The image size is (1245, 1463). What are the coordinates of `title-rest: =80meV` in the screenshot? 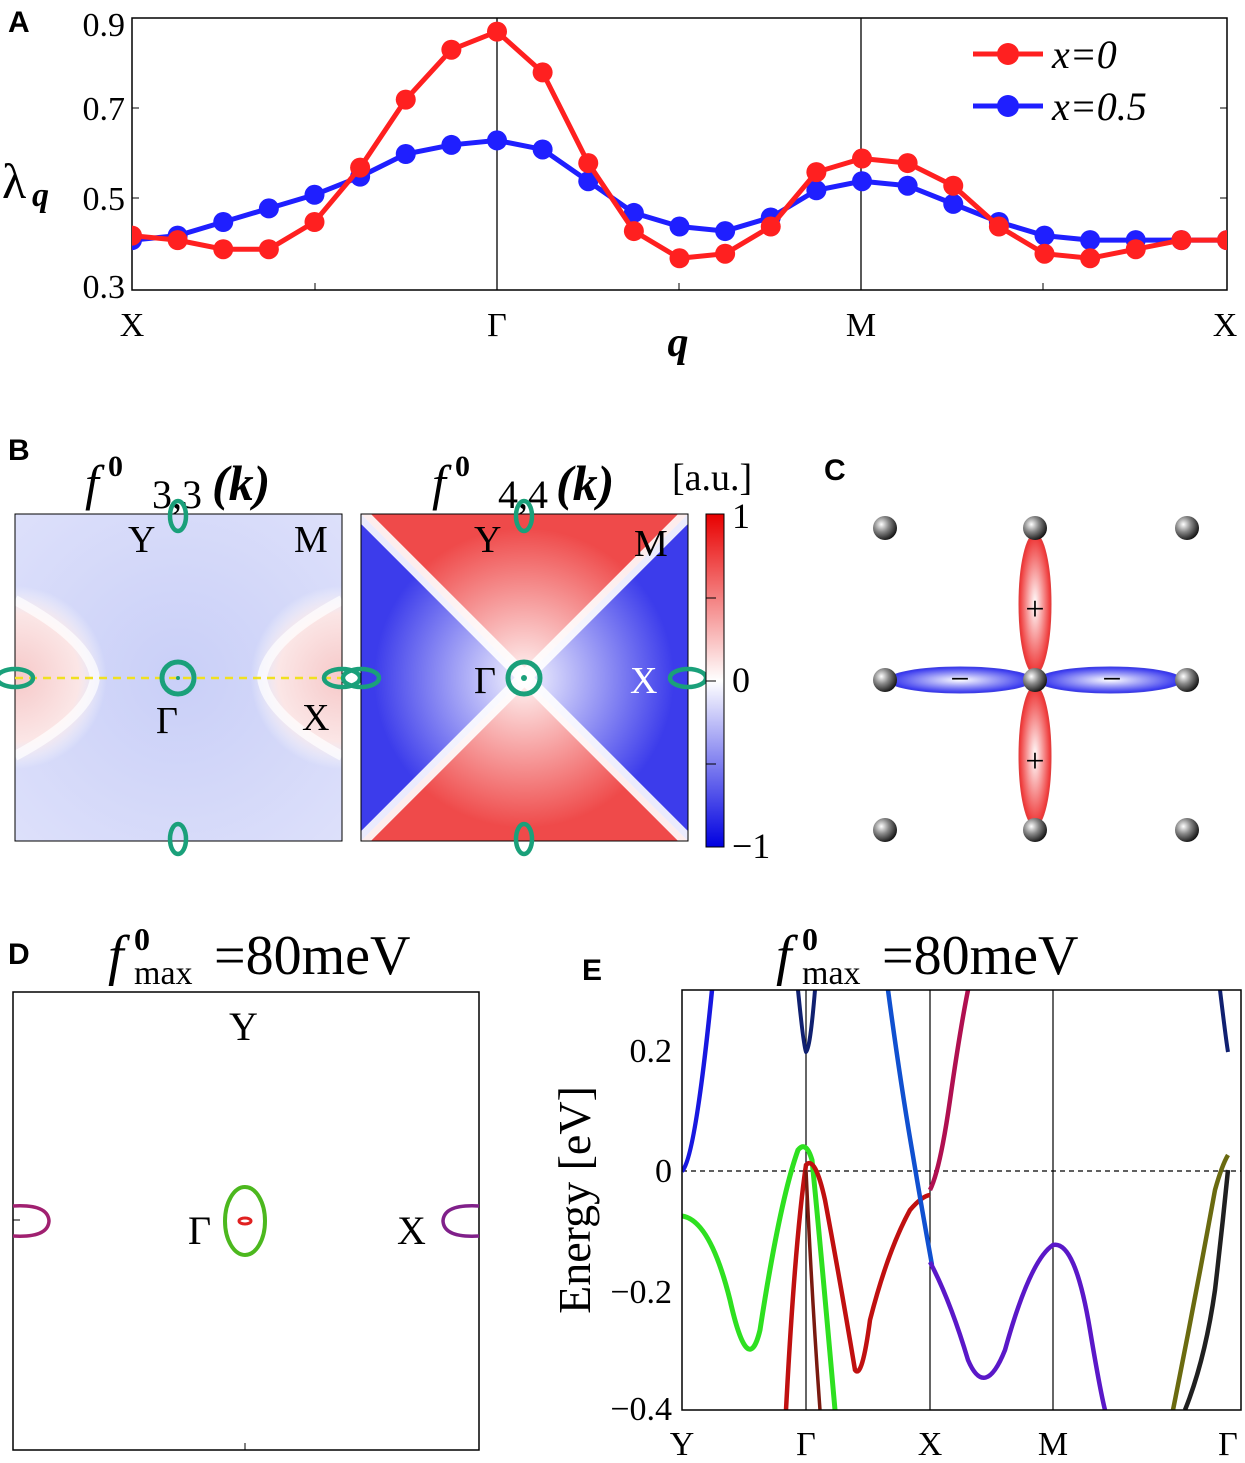 It's located at (312, 956).